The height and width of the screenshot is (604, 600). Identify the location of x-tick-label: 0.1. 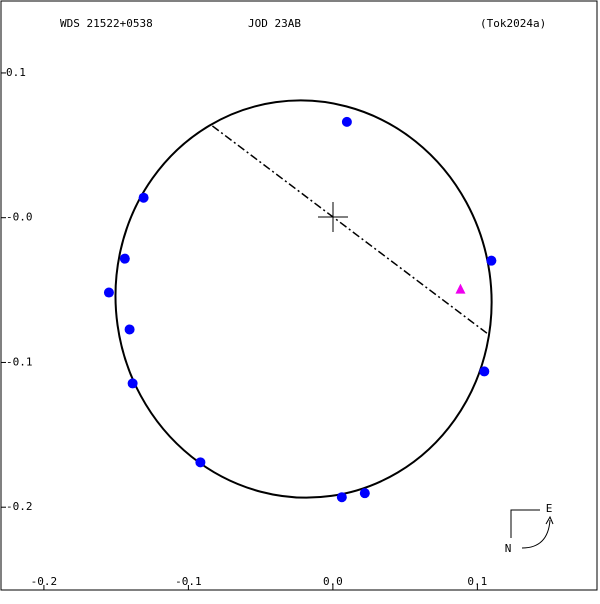
(477, 581).